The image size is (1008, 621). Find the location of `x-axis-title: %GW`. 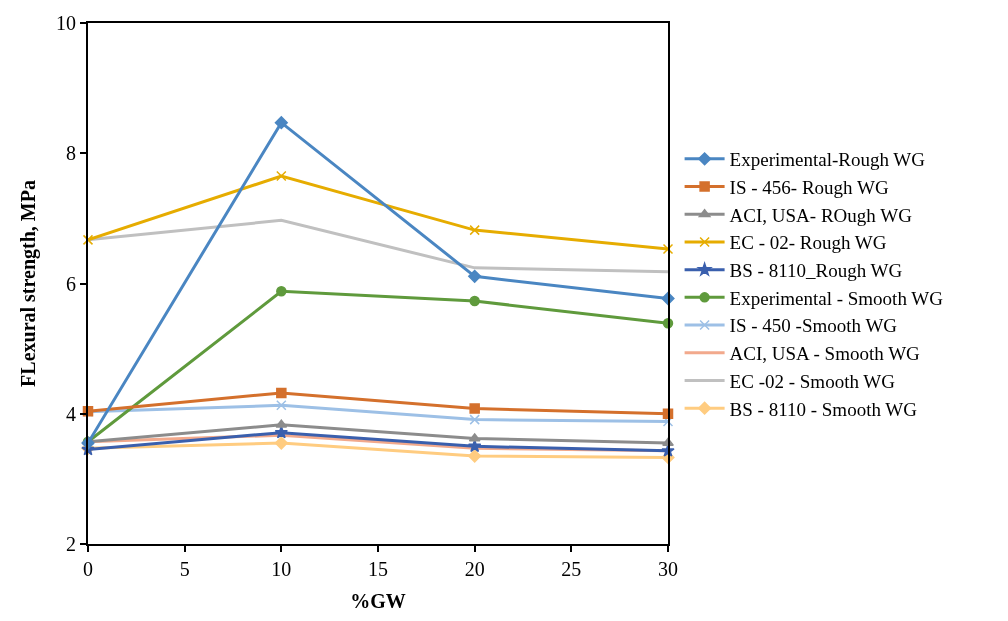

x-axis-title: %GW is located at coordinates (378, 601).